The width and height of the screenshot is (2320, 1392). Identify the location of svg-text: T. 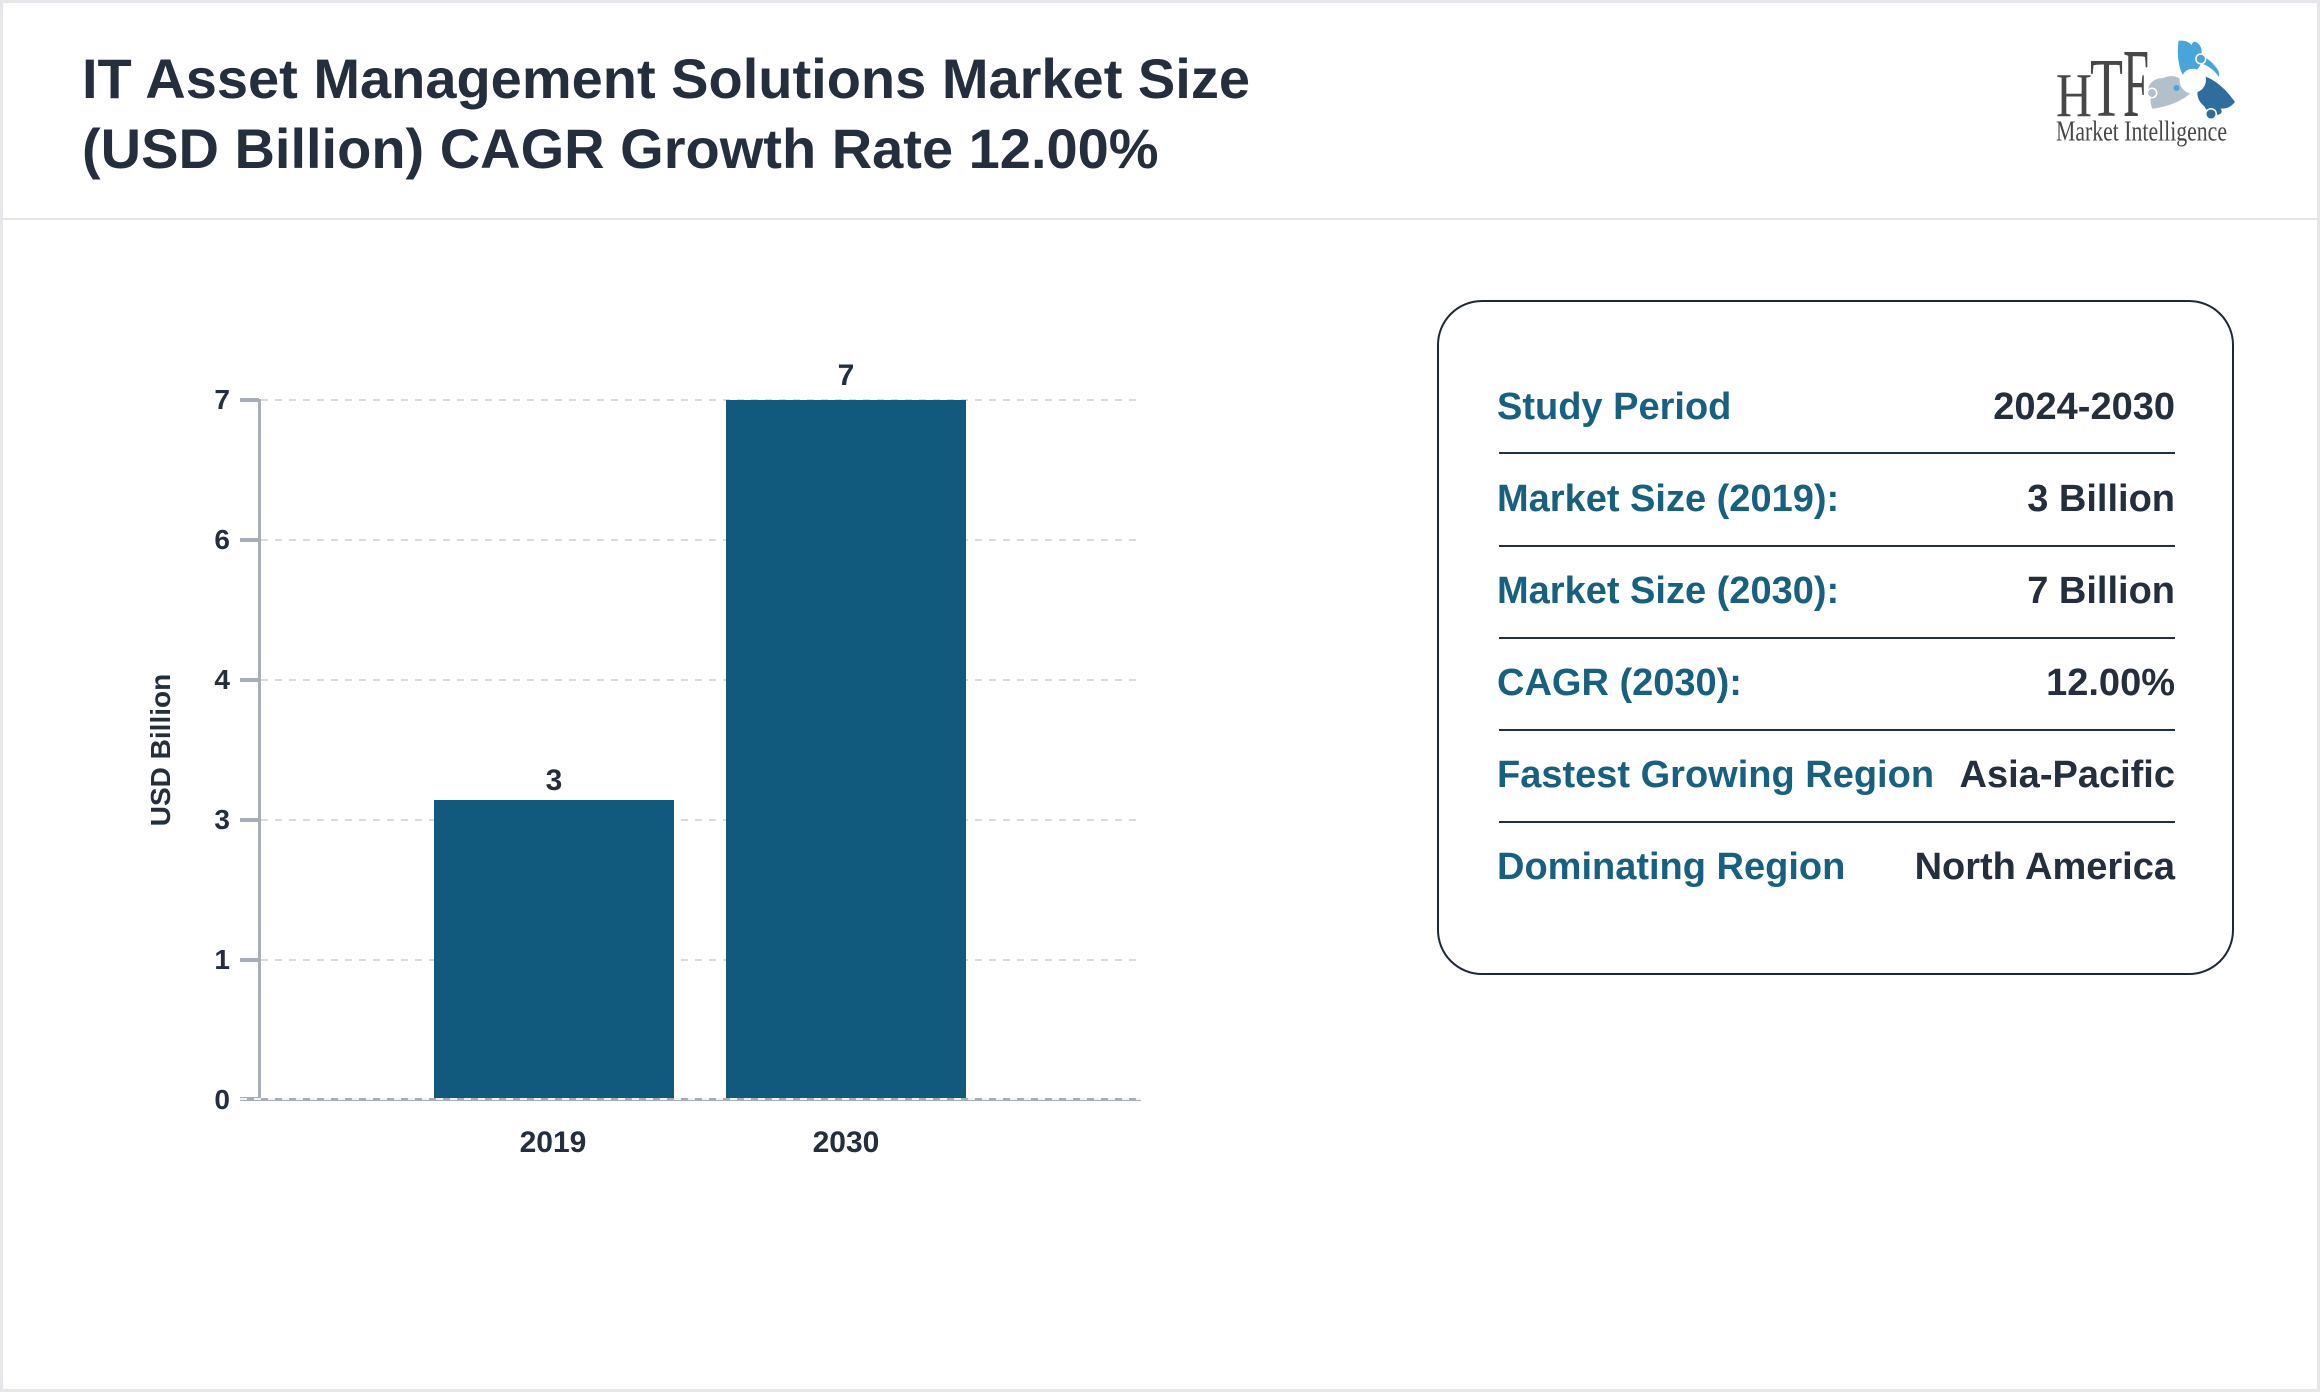
(2106, 88).